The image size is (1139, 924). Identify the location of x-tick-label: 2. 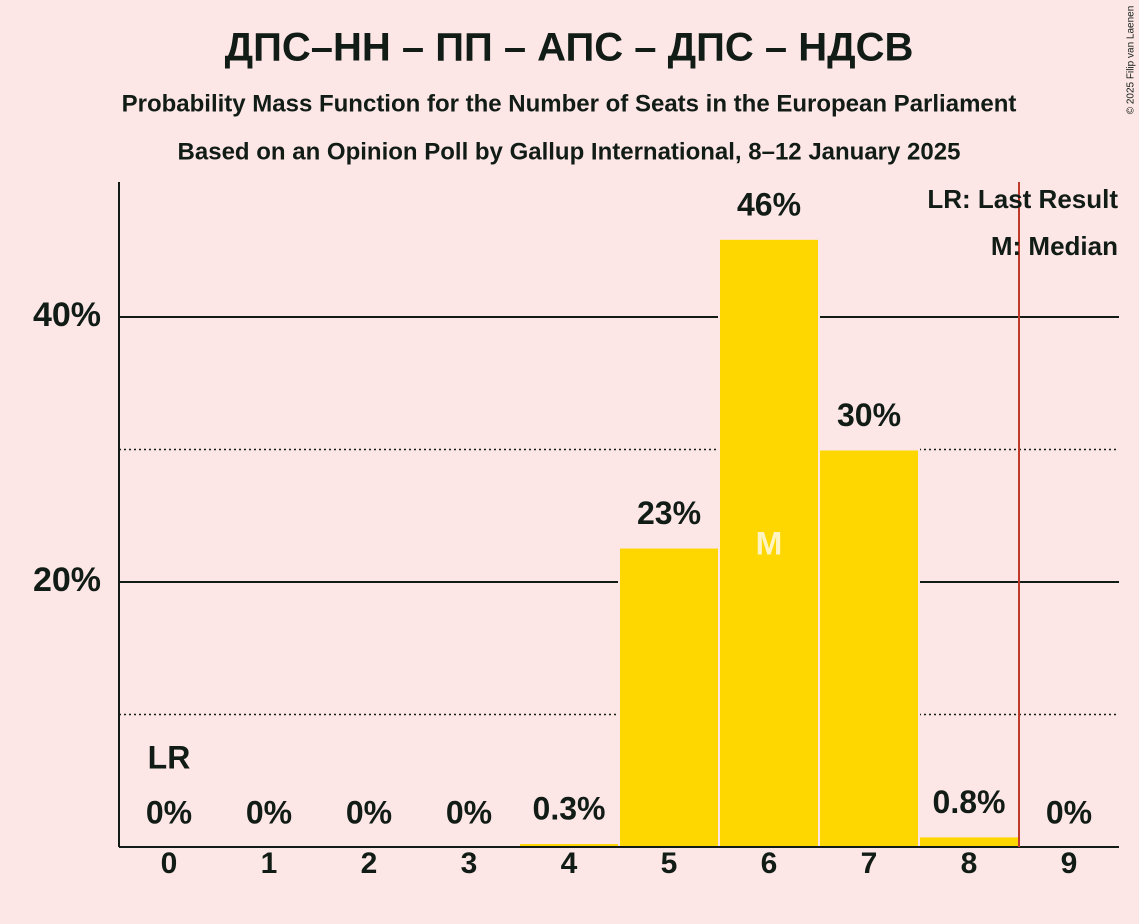
(369, 863).